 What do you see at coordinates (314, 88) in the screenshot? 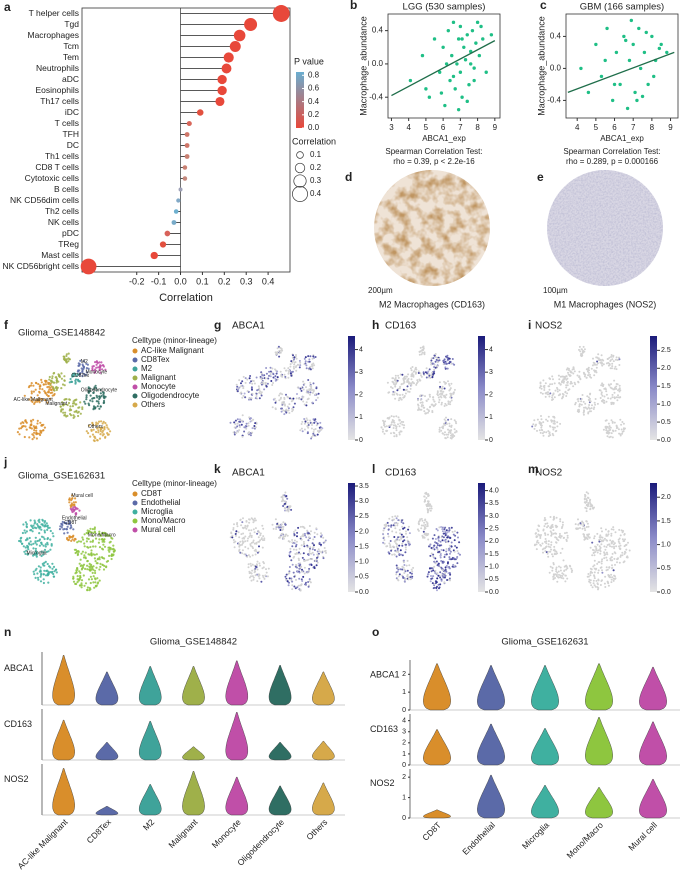
I see `colorbar-tick-label: 0.6` at bounding box center [314, 88].